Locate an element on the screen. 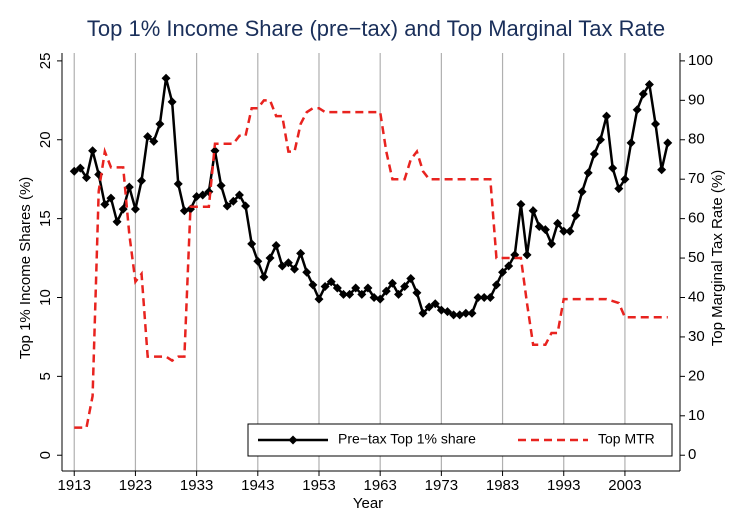 Image resolution: width=736 pixels, height=517 pixels. y2-tick-label: 0 is located at coordinates (692, 454).